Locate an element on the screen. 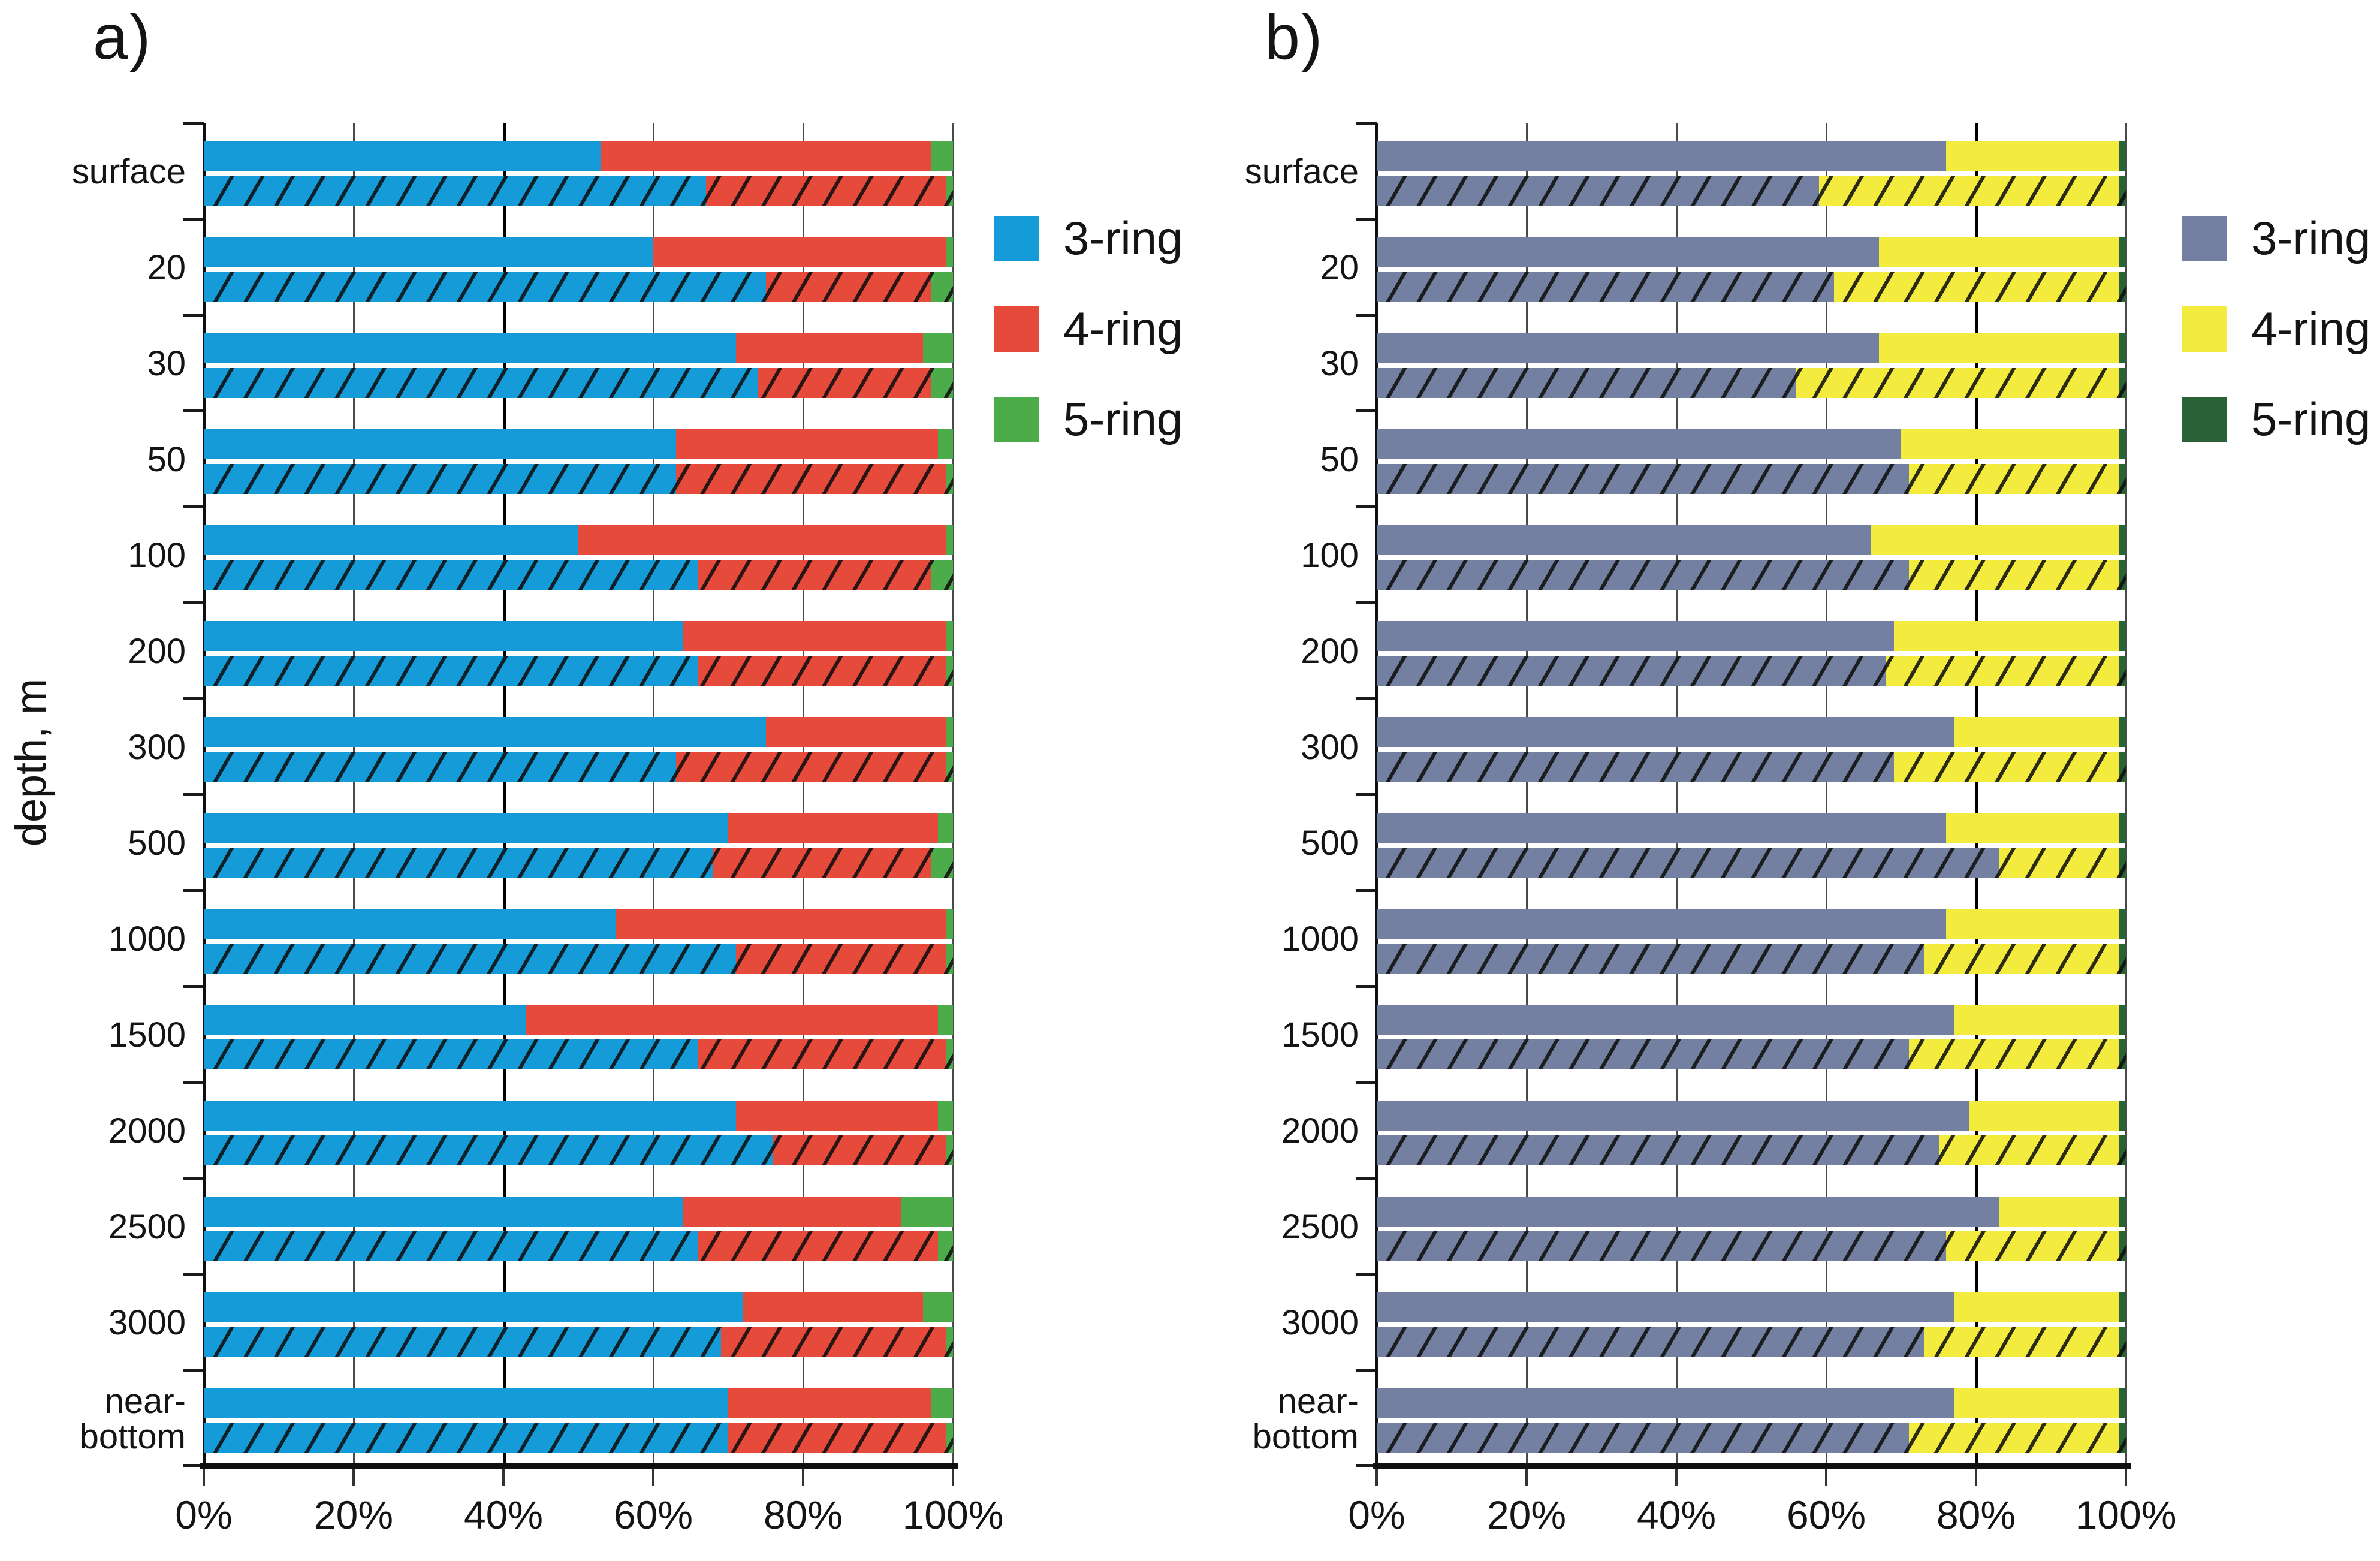  bar-b-solid-row2 is located at coordinates (1752, 348).